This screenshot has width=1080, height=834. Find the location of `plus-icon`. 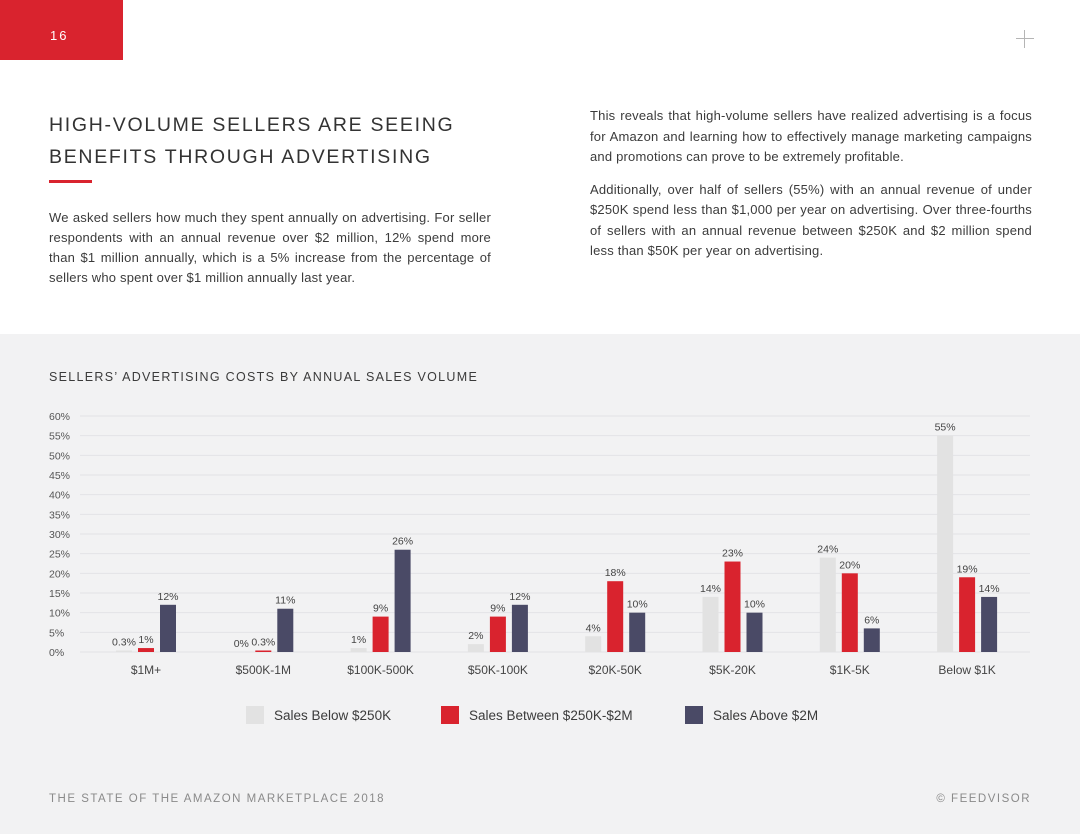

plus-icon is located at coordinates (1025, 39).